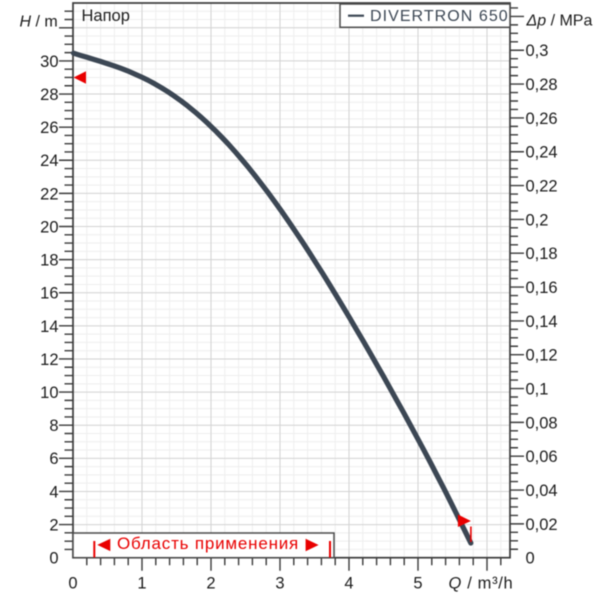  What do you see at coordinates (542, 491) in the screenshot?
I see `svg-text: 0,04` at bounding box center [542, 491].